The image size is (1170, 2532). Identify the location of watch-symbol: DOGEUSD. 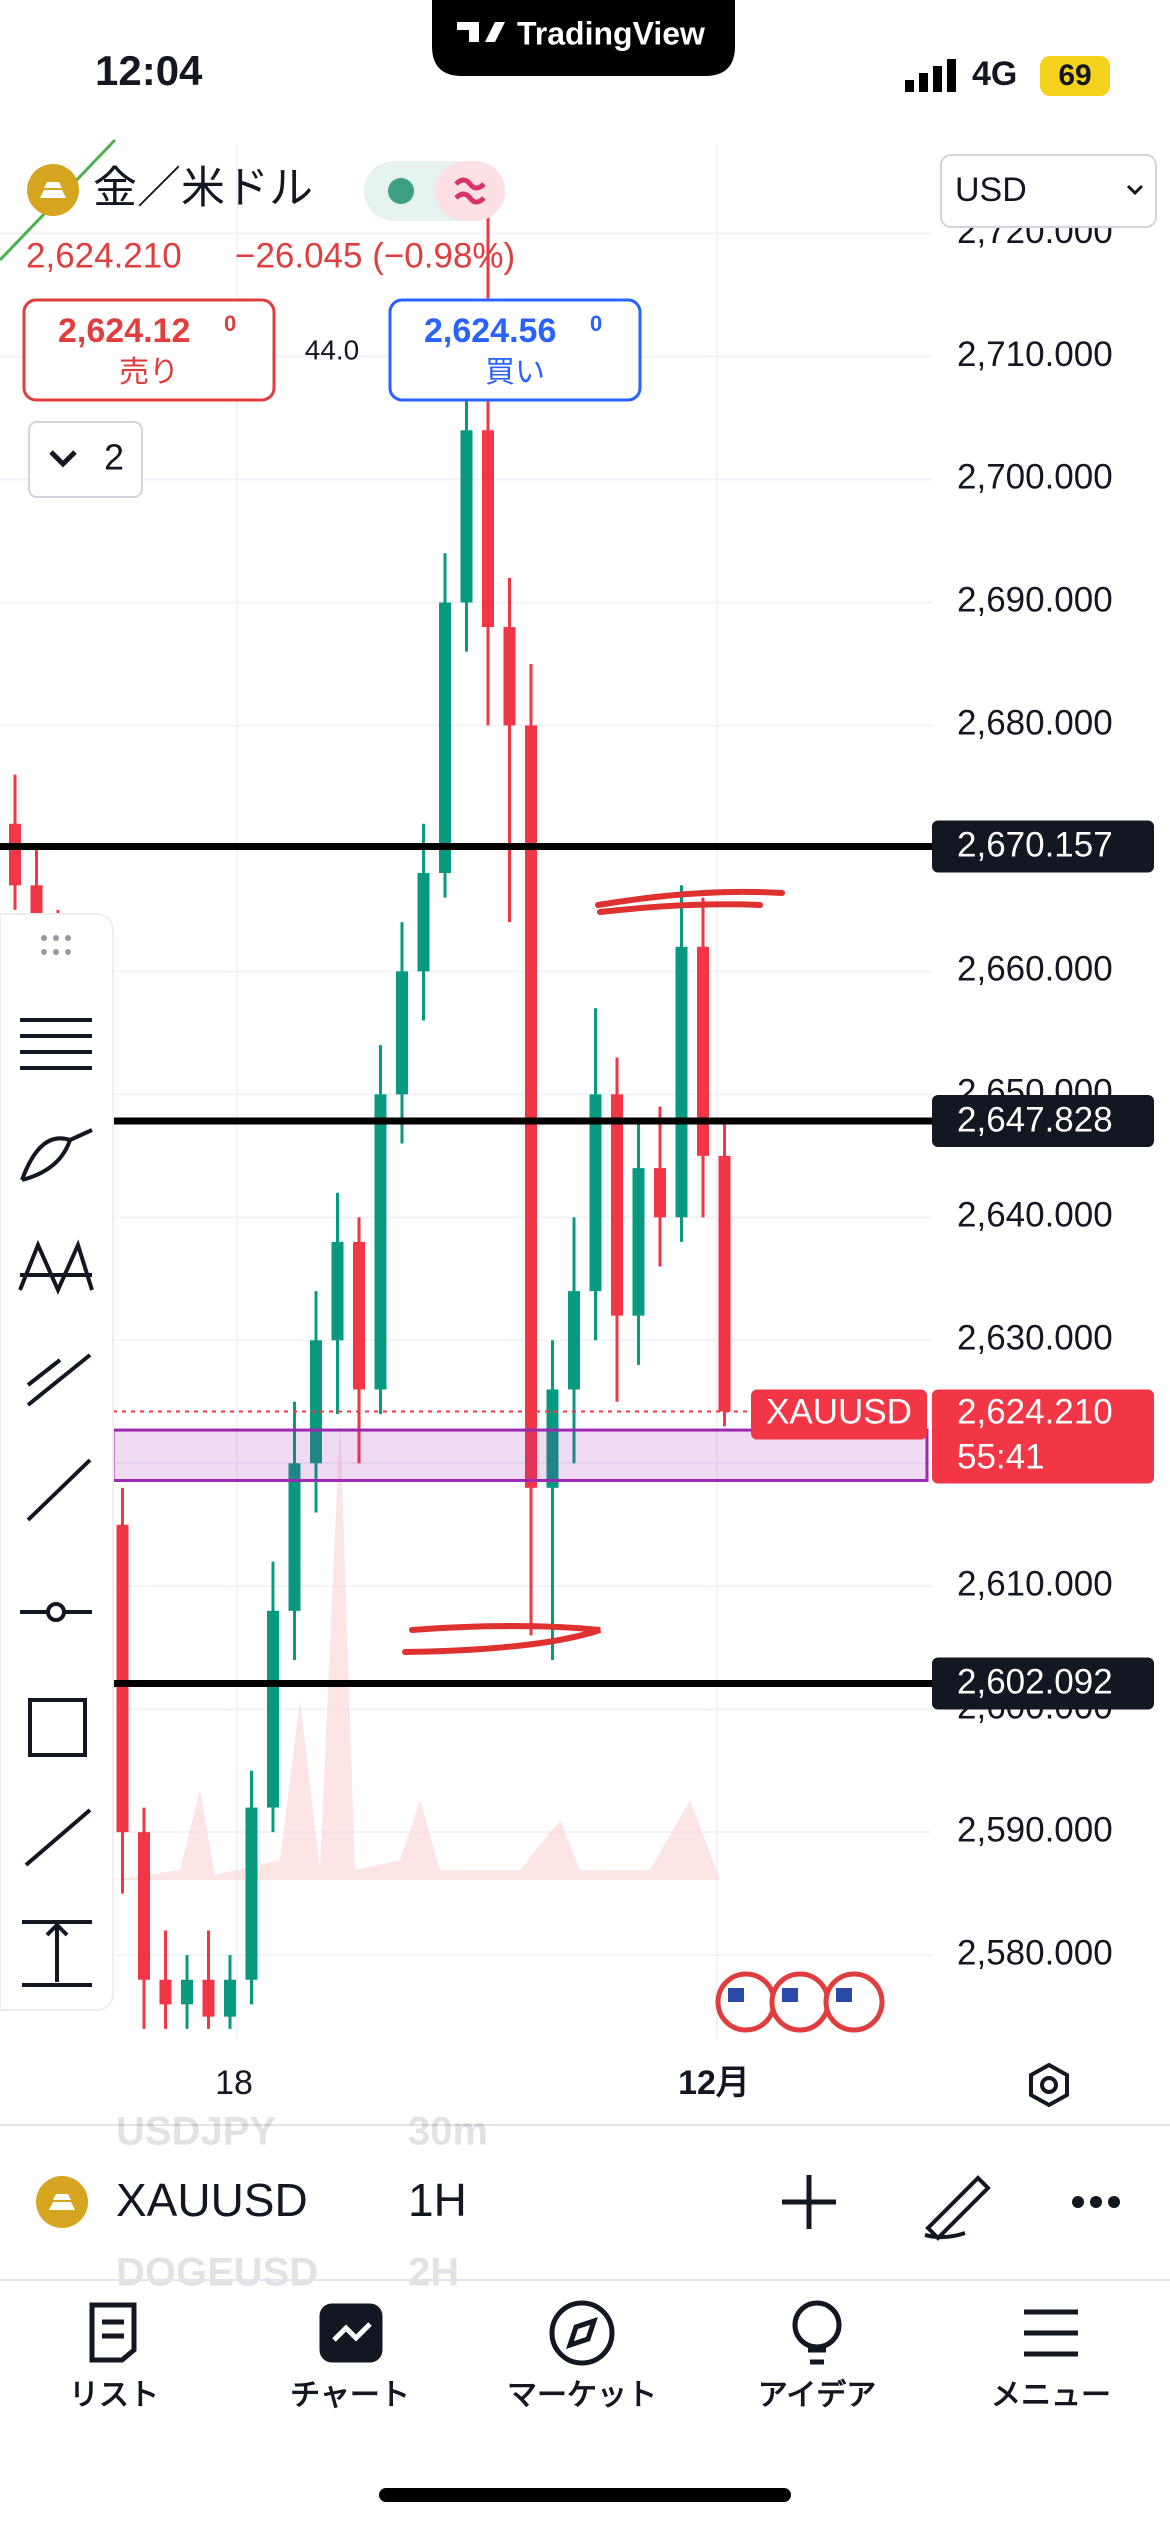
(217, 2273).